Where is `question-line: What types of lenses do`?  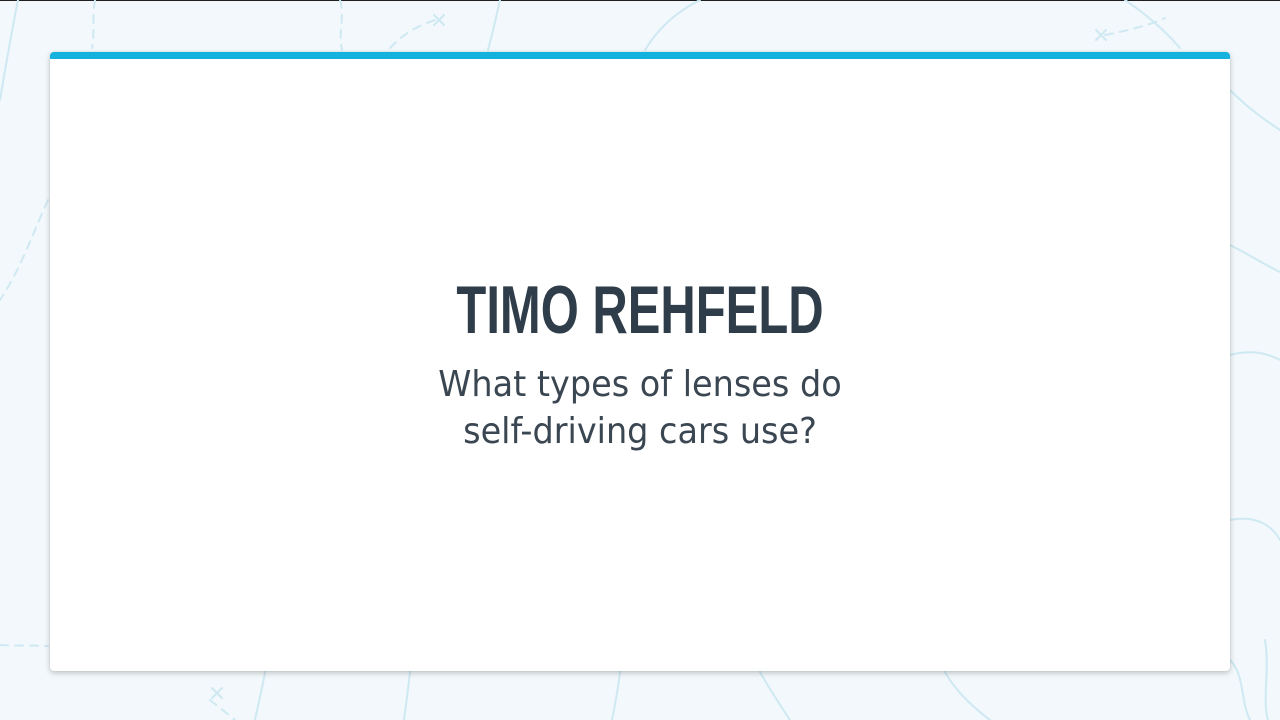 question-line: What types of lenses do is located at coordinates (640, 384).